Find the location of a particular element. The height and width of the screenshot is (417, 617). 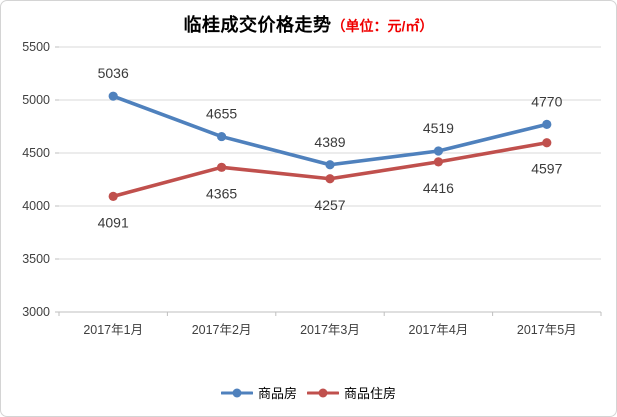

data-label: 4770 is located at coordinates (546, 101).